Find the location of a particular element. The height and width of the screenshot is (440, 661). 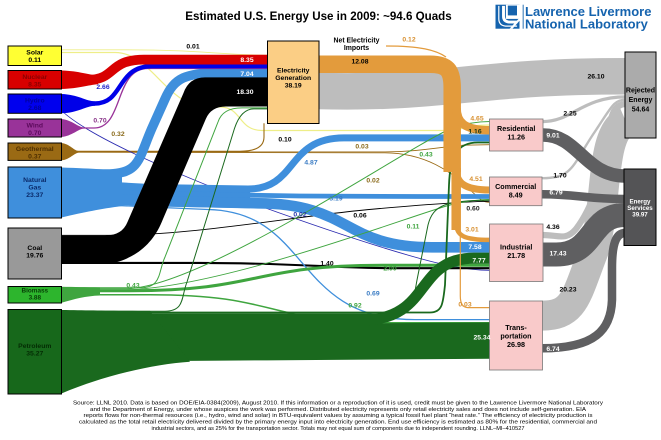

svg-text: 2.00 is located at coordinates (389, 269).